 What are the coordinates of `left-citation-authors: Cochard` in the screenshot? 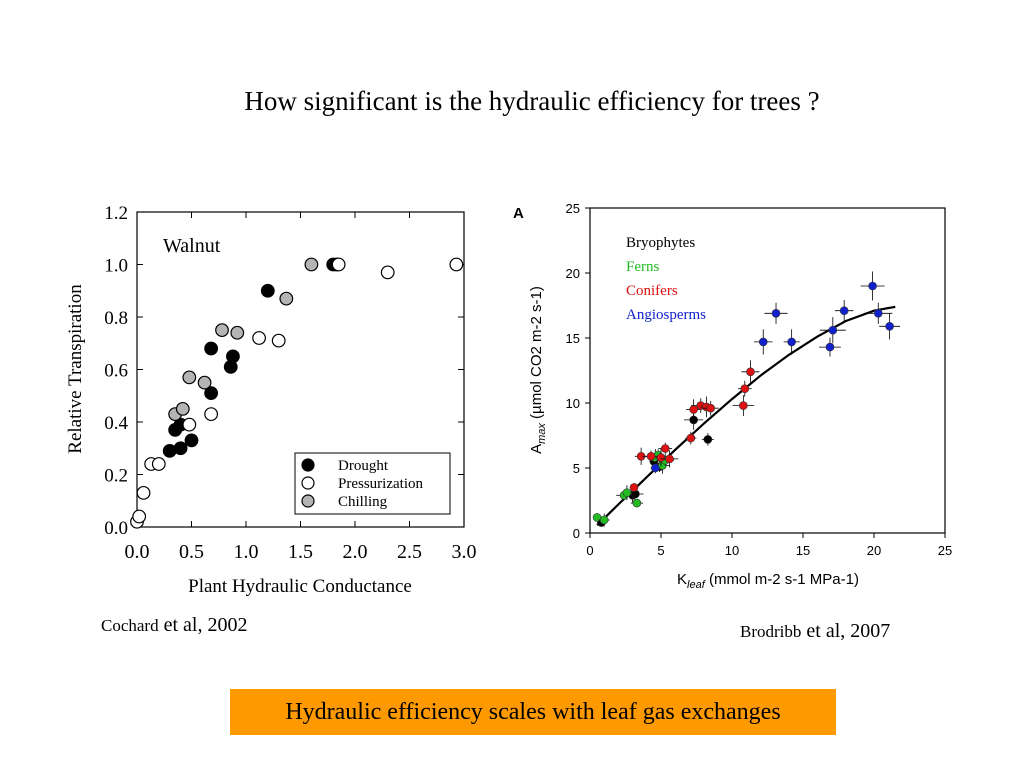 It's located at (130, 625).